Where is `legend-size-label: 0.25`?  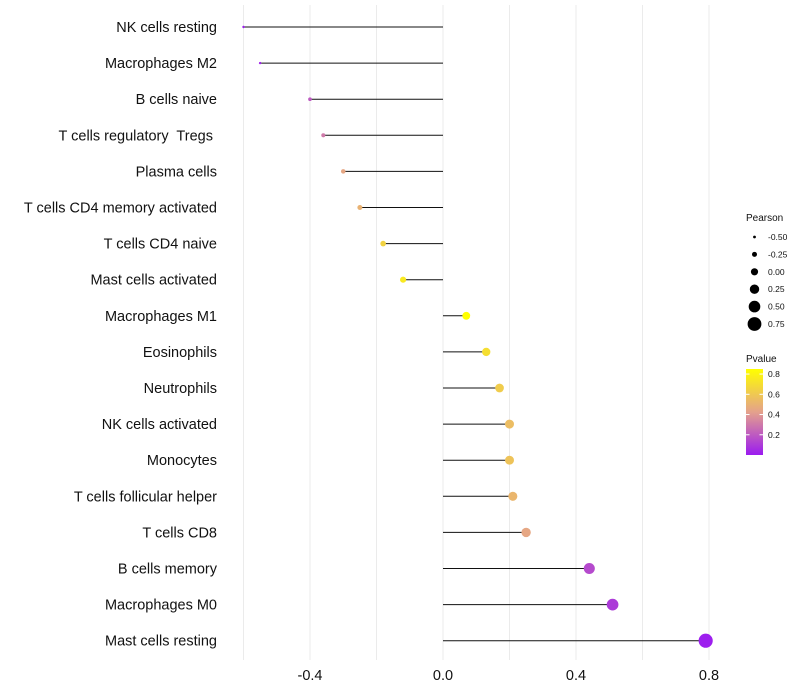
legend-size-label: 0.25 is located at coordinates (776, 289).